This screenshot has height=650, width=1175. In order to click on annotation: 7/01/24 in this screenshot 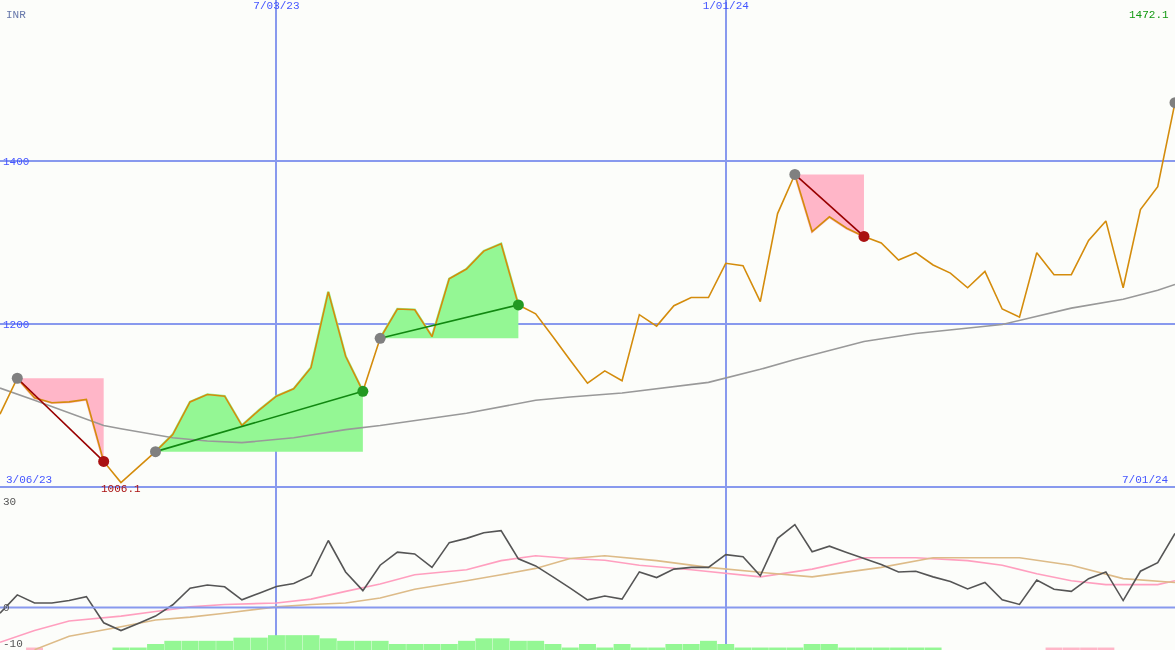, I will do `click(1145, 480)`.